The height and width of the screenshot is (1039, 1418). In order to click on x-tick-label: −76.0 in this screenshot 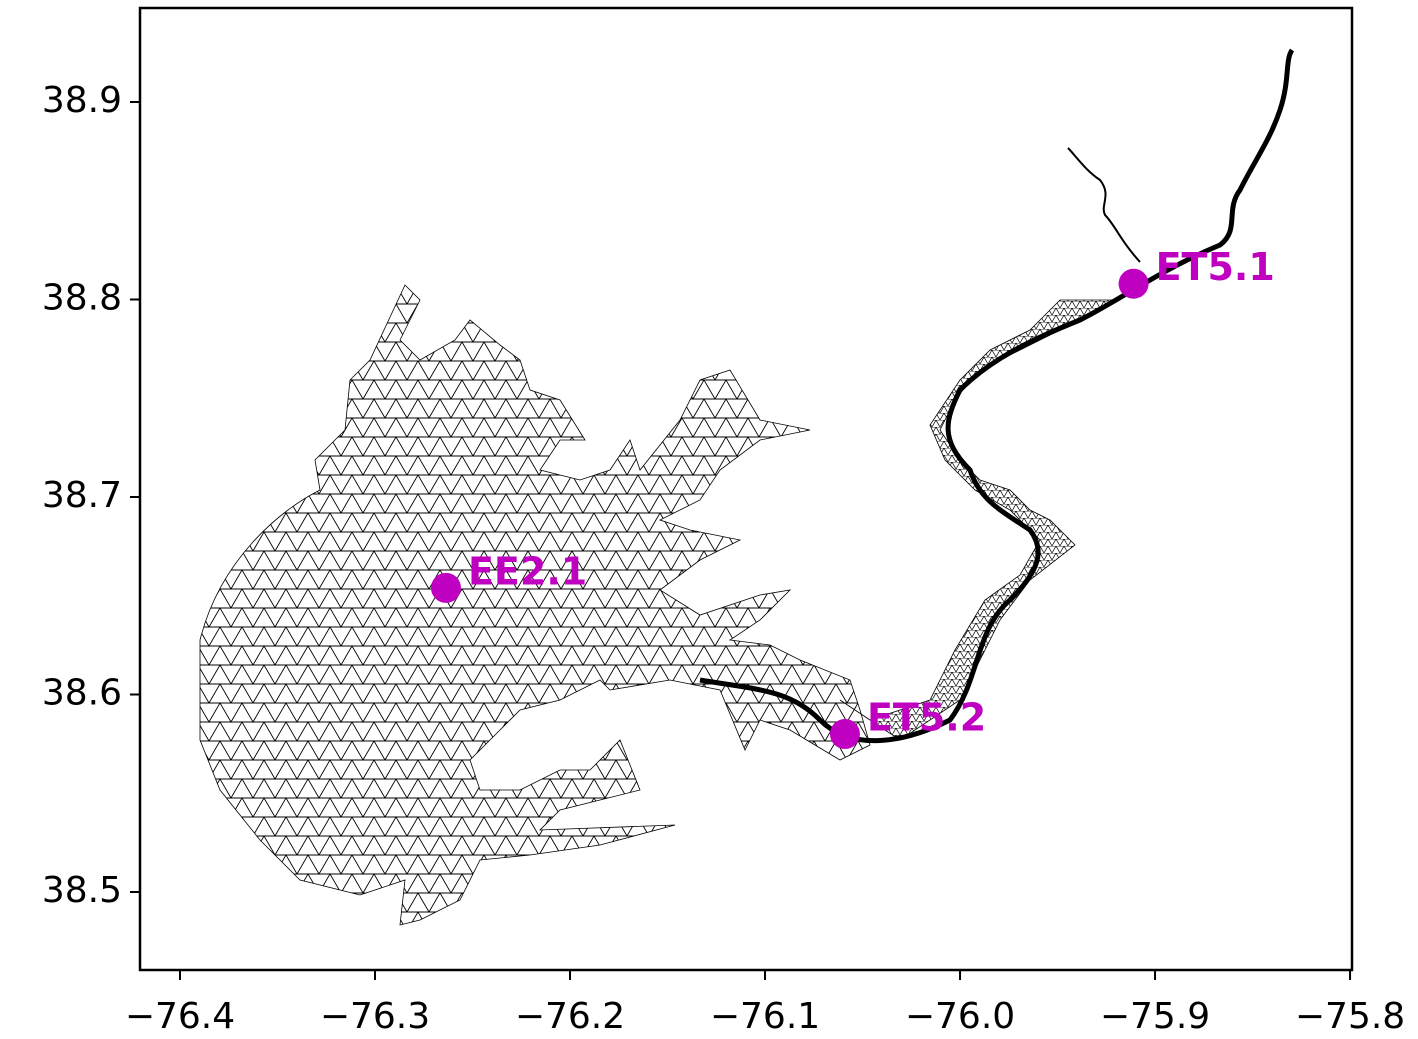, I will do `click(960, 1016)`.